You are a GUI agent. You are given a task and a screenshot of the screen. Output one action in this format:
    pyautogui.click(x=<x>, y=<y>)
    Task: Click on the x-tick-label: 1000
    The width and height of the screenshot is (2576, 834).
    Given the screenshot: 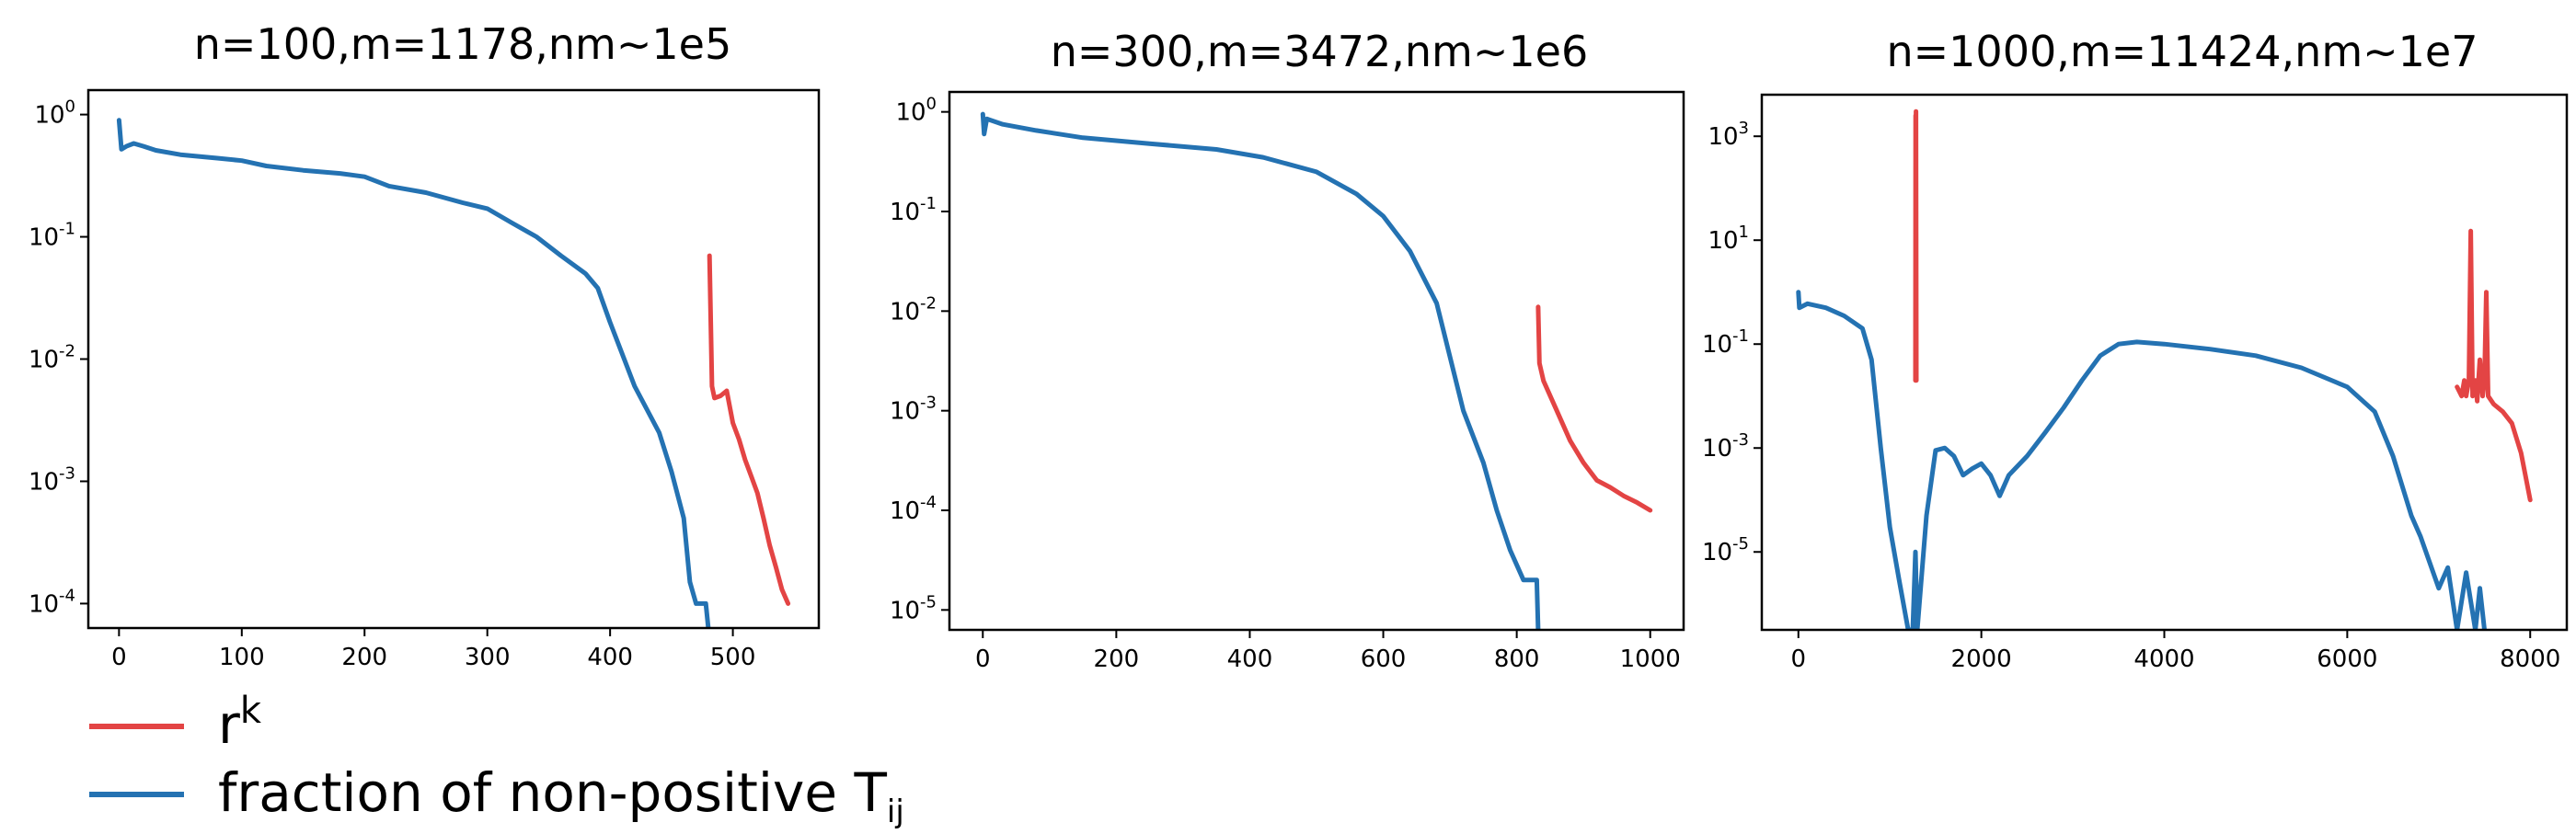 What is the action you would take?
    pyautogui.click(x=1650, y=659)
    